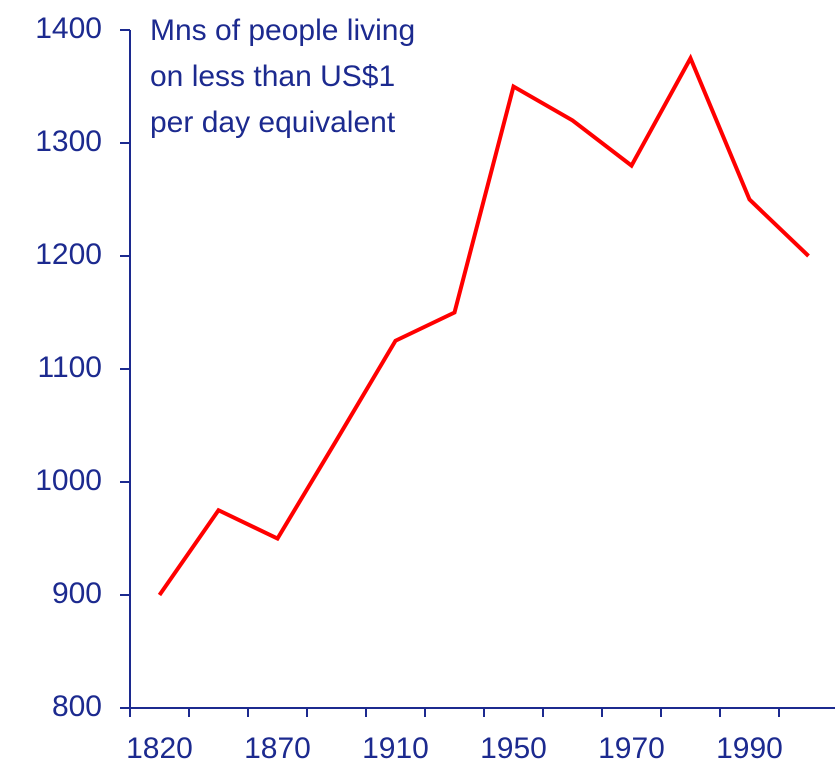 The width and height of the screenshot is (835, 778). Describe the element at coordinates (68, 141) in the screenshot. I see `y-tick-label: 1300` at that location.